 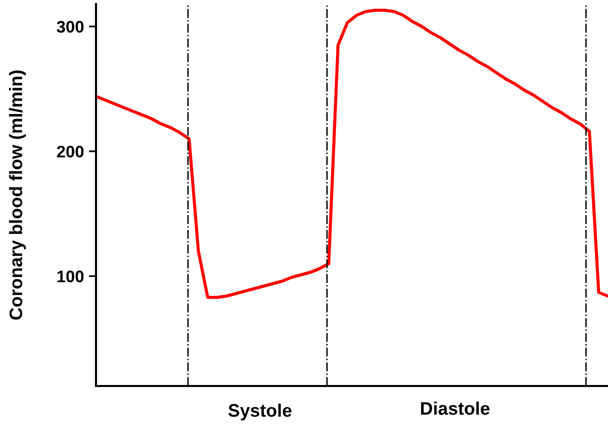 I want to click on y-tick-label: 300, so click(x=70, y=26).